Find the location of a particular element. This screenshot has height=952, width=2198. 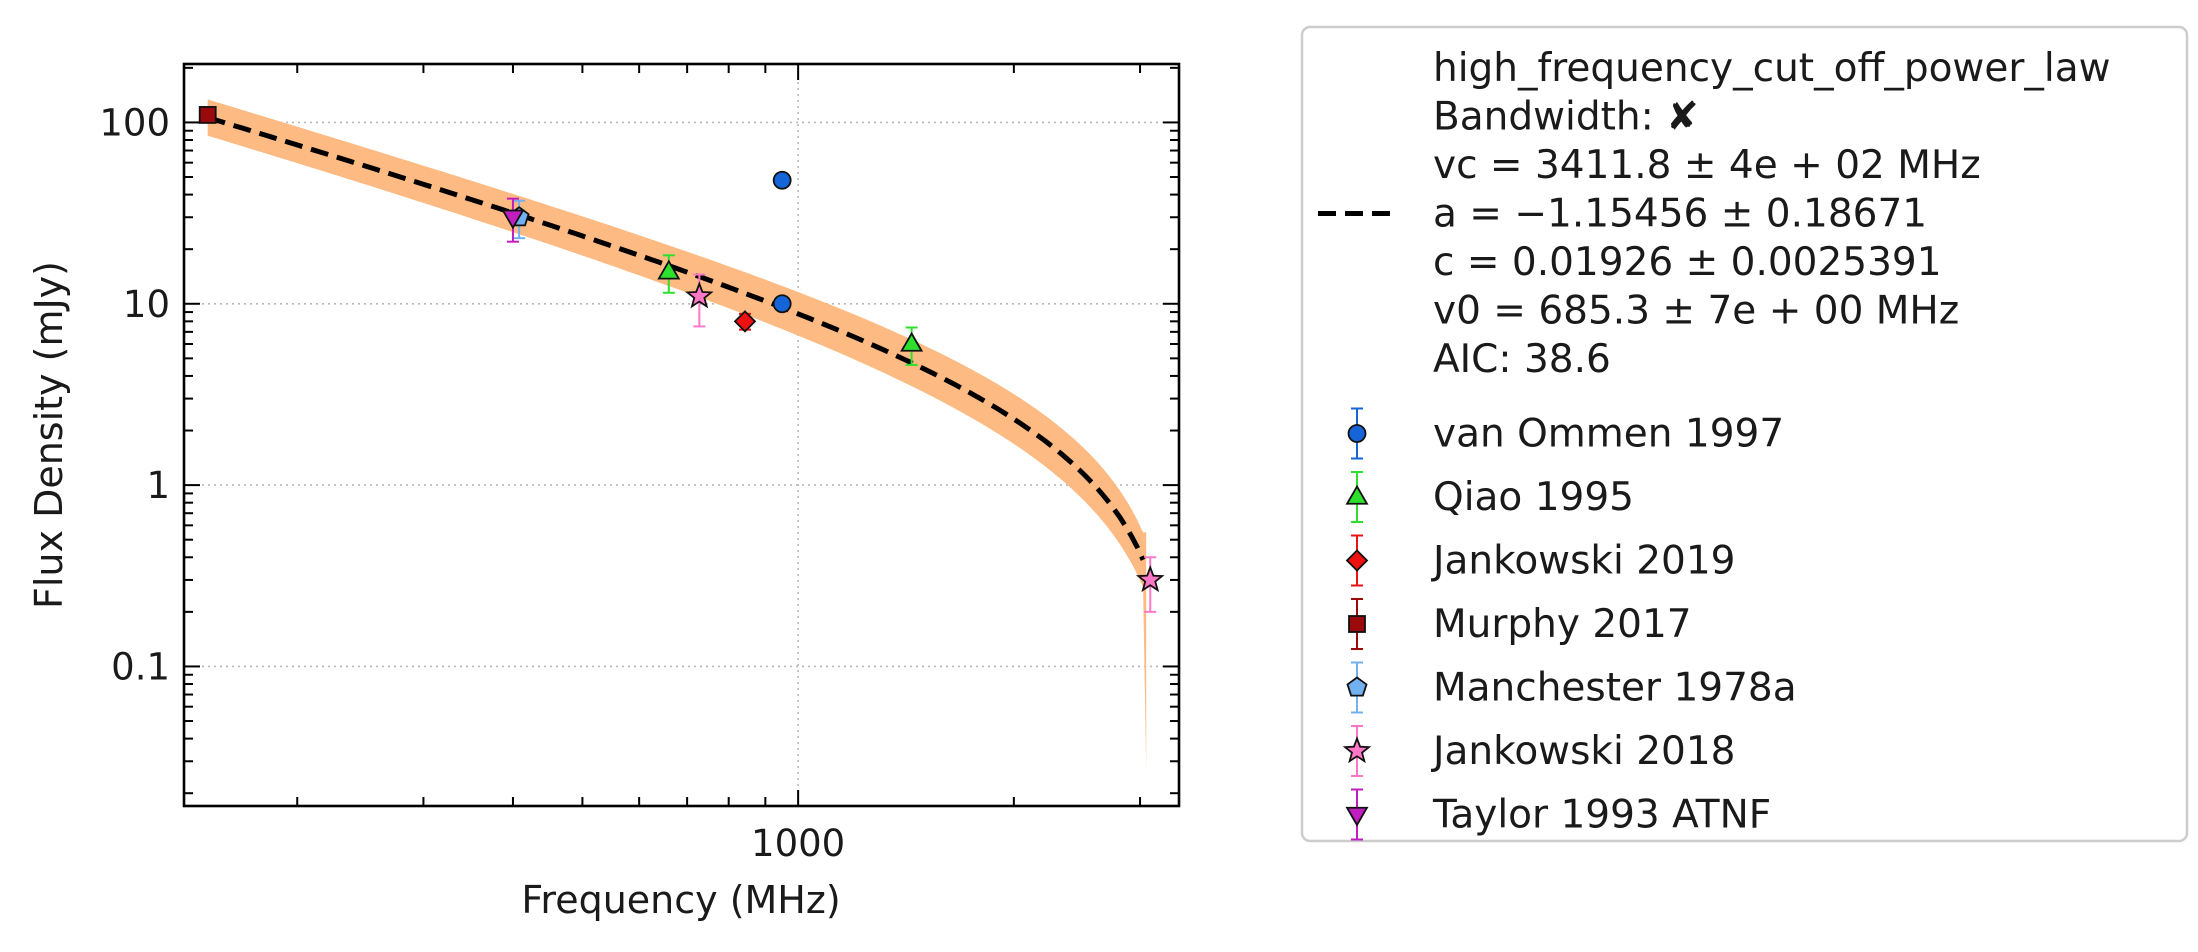

legend-entry-label: Qiao 1995 is located at coordinates (1533, 497).